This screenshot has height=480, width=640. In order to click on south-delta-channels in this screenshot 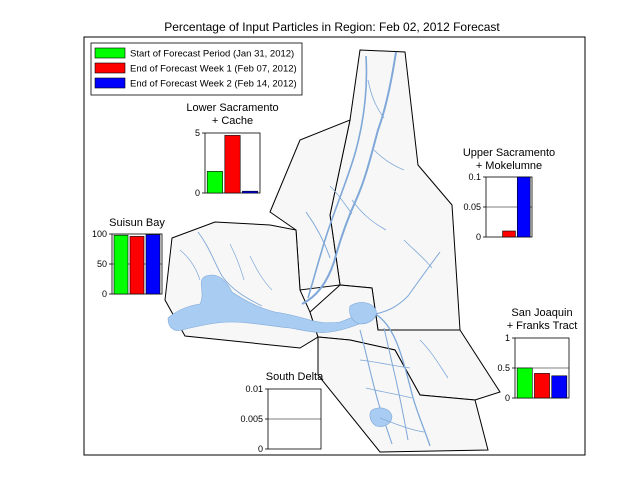, I will do `click(404, 386)`.